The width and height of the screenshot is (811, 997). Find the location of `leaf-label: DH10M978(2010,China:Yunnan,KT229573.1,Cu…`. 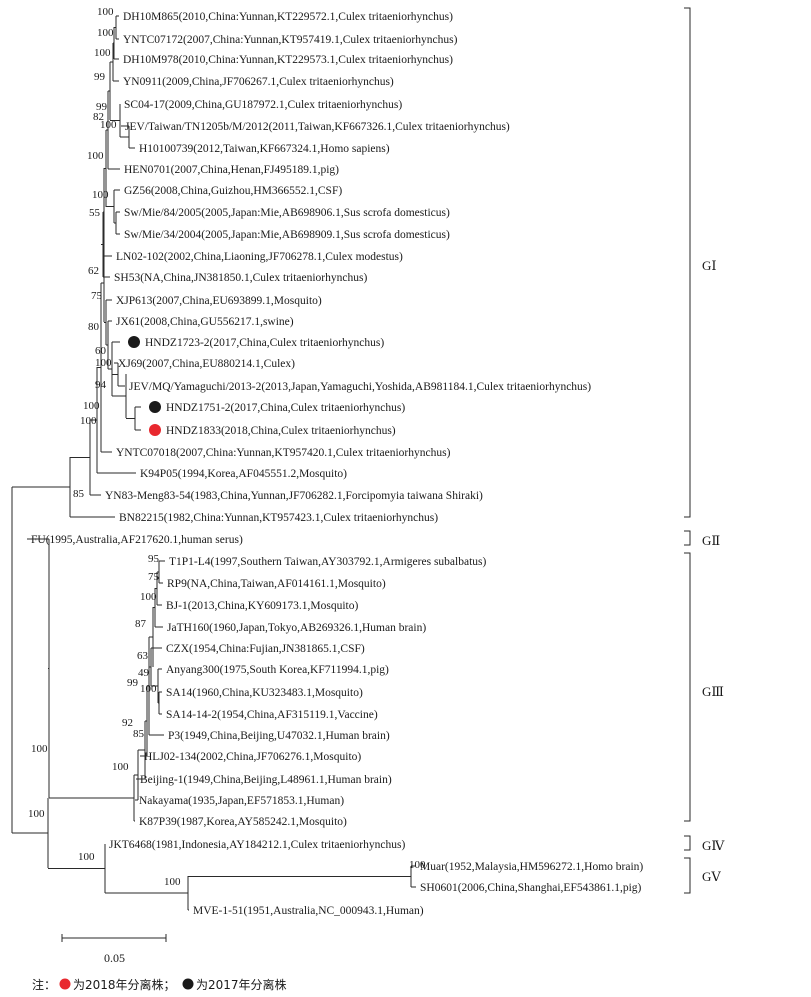

leaf-label: DH10M978(2010,China:Yunnan,KT229573.1,Cu… is located at coordinates (288, 60).